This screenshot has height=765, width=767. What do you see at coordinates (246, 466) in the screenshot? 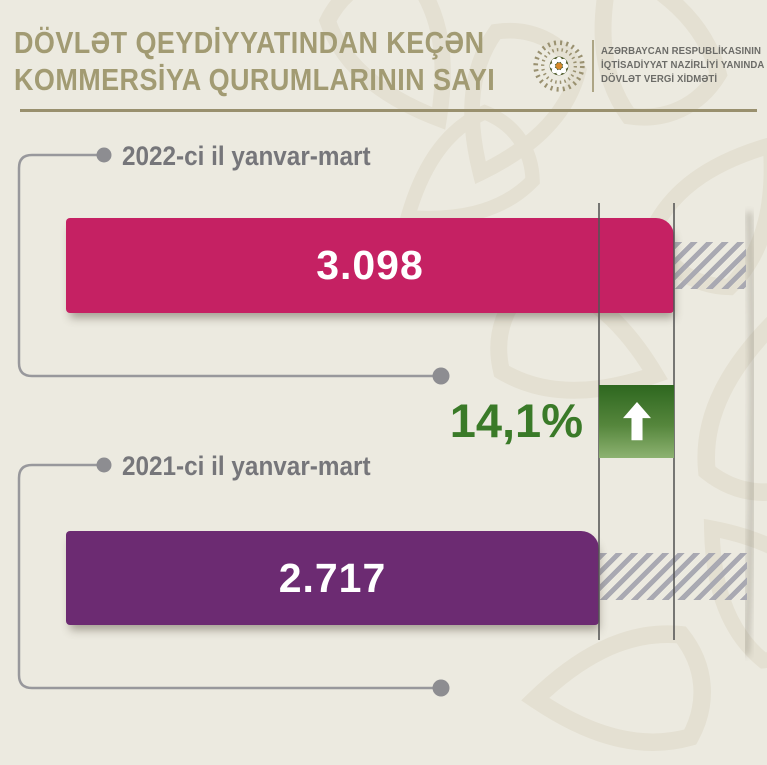
I see `category-label-2021: 2021-ci il yanvar-mart` at bounding box center [246, 466].